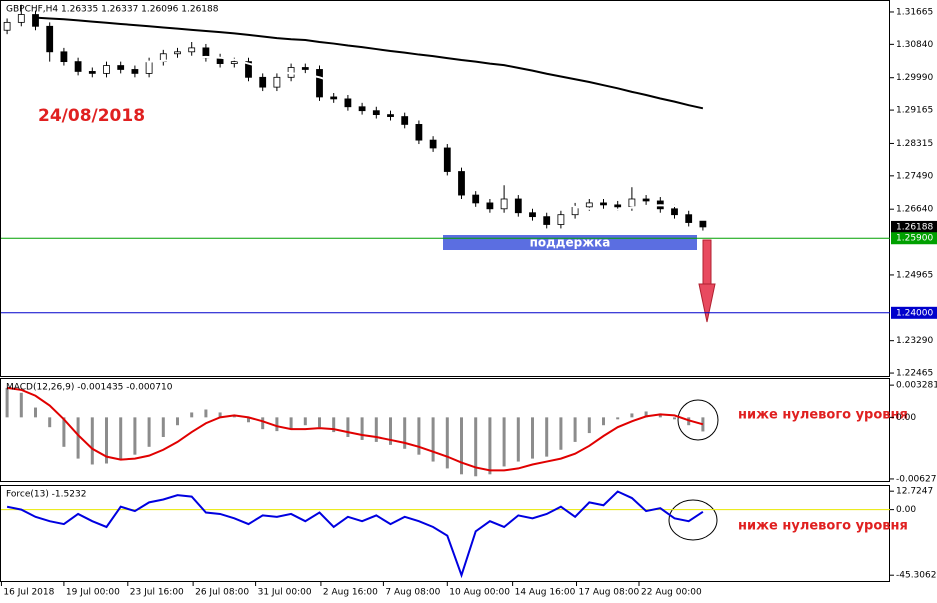 The width and height of the screenshot is (937, 603). What do you see at coordinates (412, 593) in the screenshot?
I see `x-tick-label: 7 Aug 08:00` at bounding box center [412, 593].